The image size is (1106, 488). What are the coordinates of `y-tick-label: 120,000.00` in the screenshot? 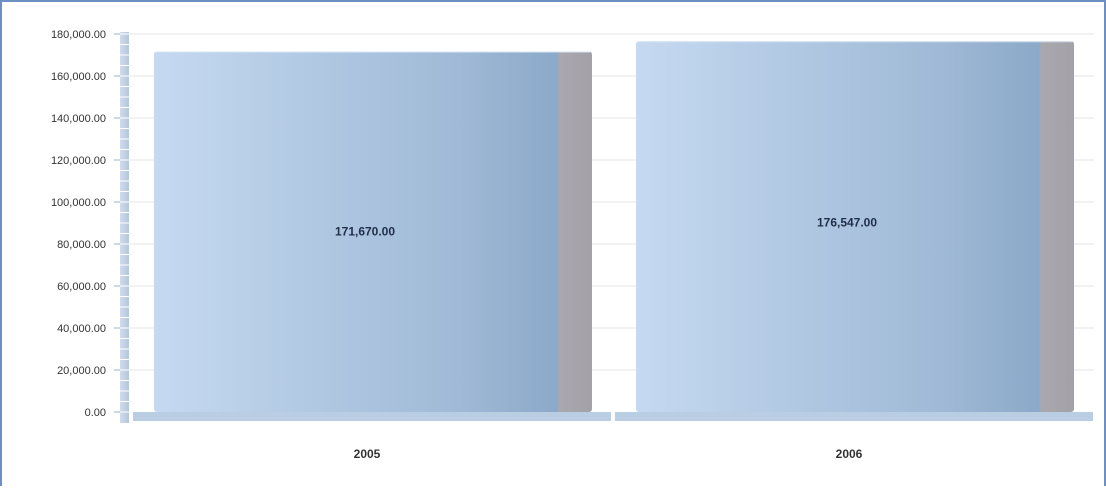 It's located at (78, 161).